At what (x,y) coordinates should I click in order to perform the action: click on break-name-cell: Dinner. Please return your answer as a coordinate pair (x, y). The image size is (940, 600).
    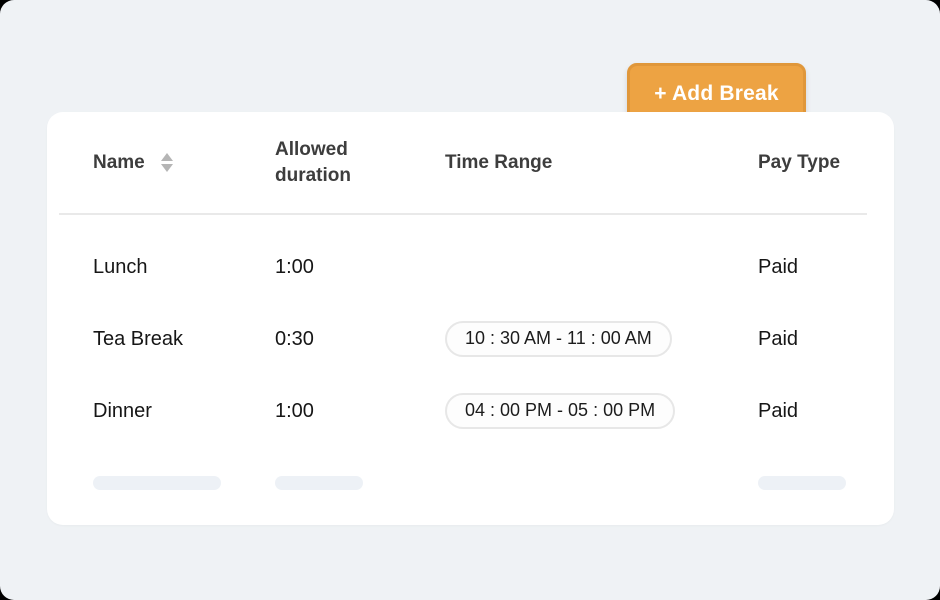
    Looking at the image, I should click on (122, 410).